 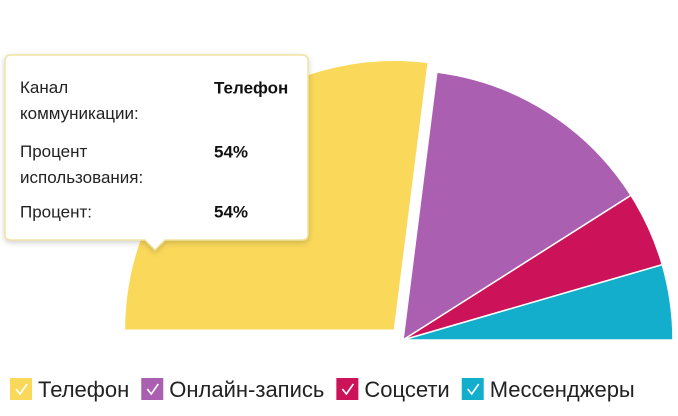 I want to click on legend: Телефон Онлайн-запись Соцсети Мессенджеры, so click(x=322, y=389).